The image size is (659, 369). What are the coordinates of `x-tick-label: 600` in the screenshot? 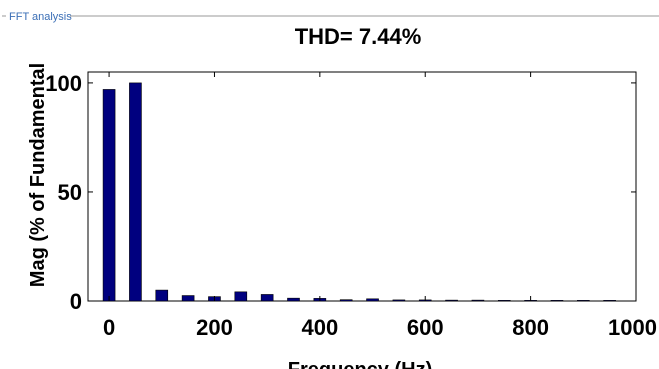 It's located at (425, 327).